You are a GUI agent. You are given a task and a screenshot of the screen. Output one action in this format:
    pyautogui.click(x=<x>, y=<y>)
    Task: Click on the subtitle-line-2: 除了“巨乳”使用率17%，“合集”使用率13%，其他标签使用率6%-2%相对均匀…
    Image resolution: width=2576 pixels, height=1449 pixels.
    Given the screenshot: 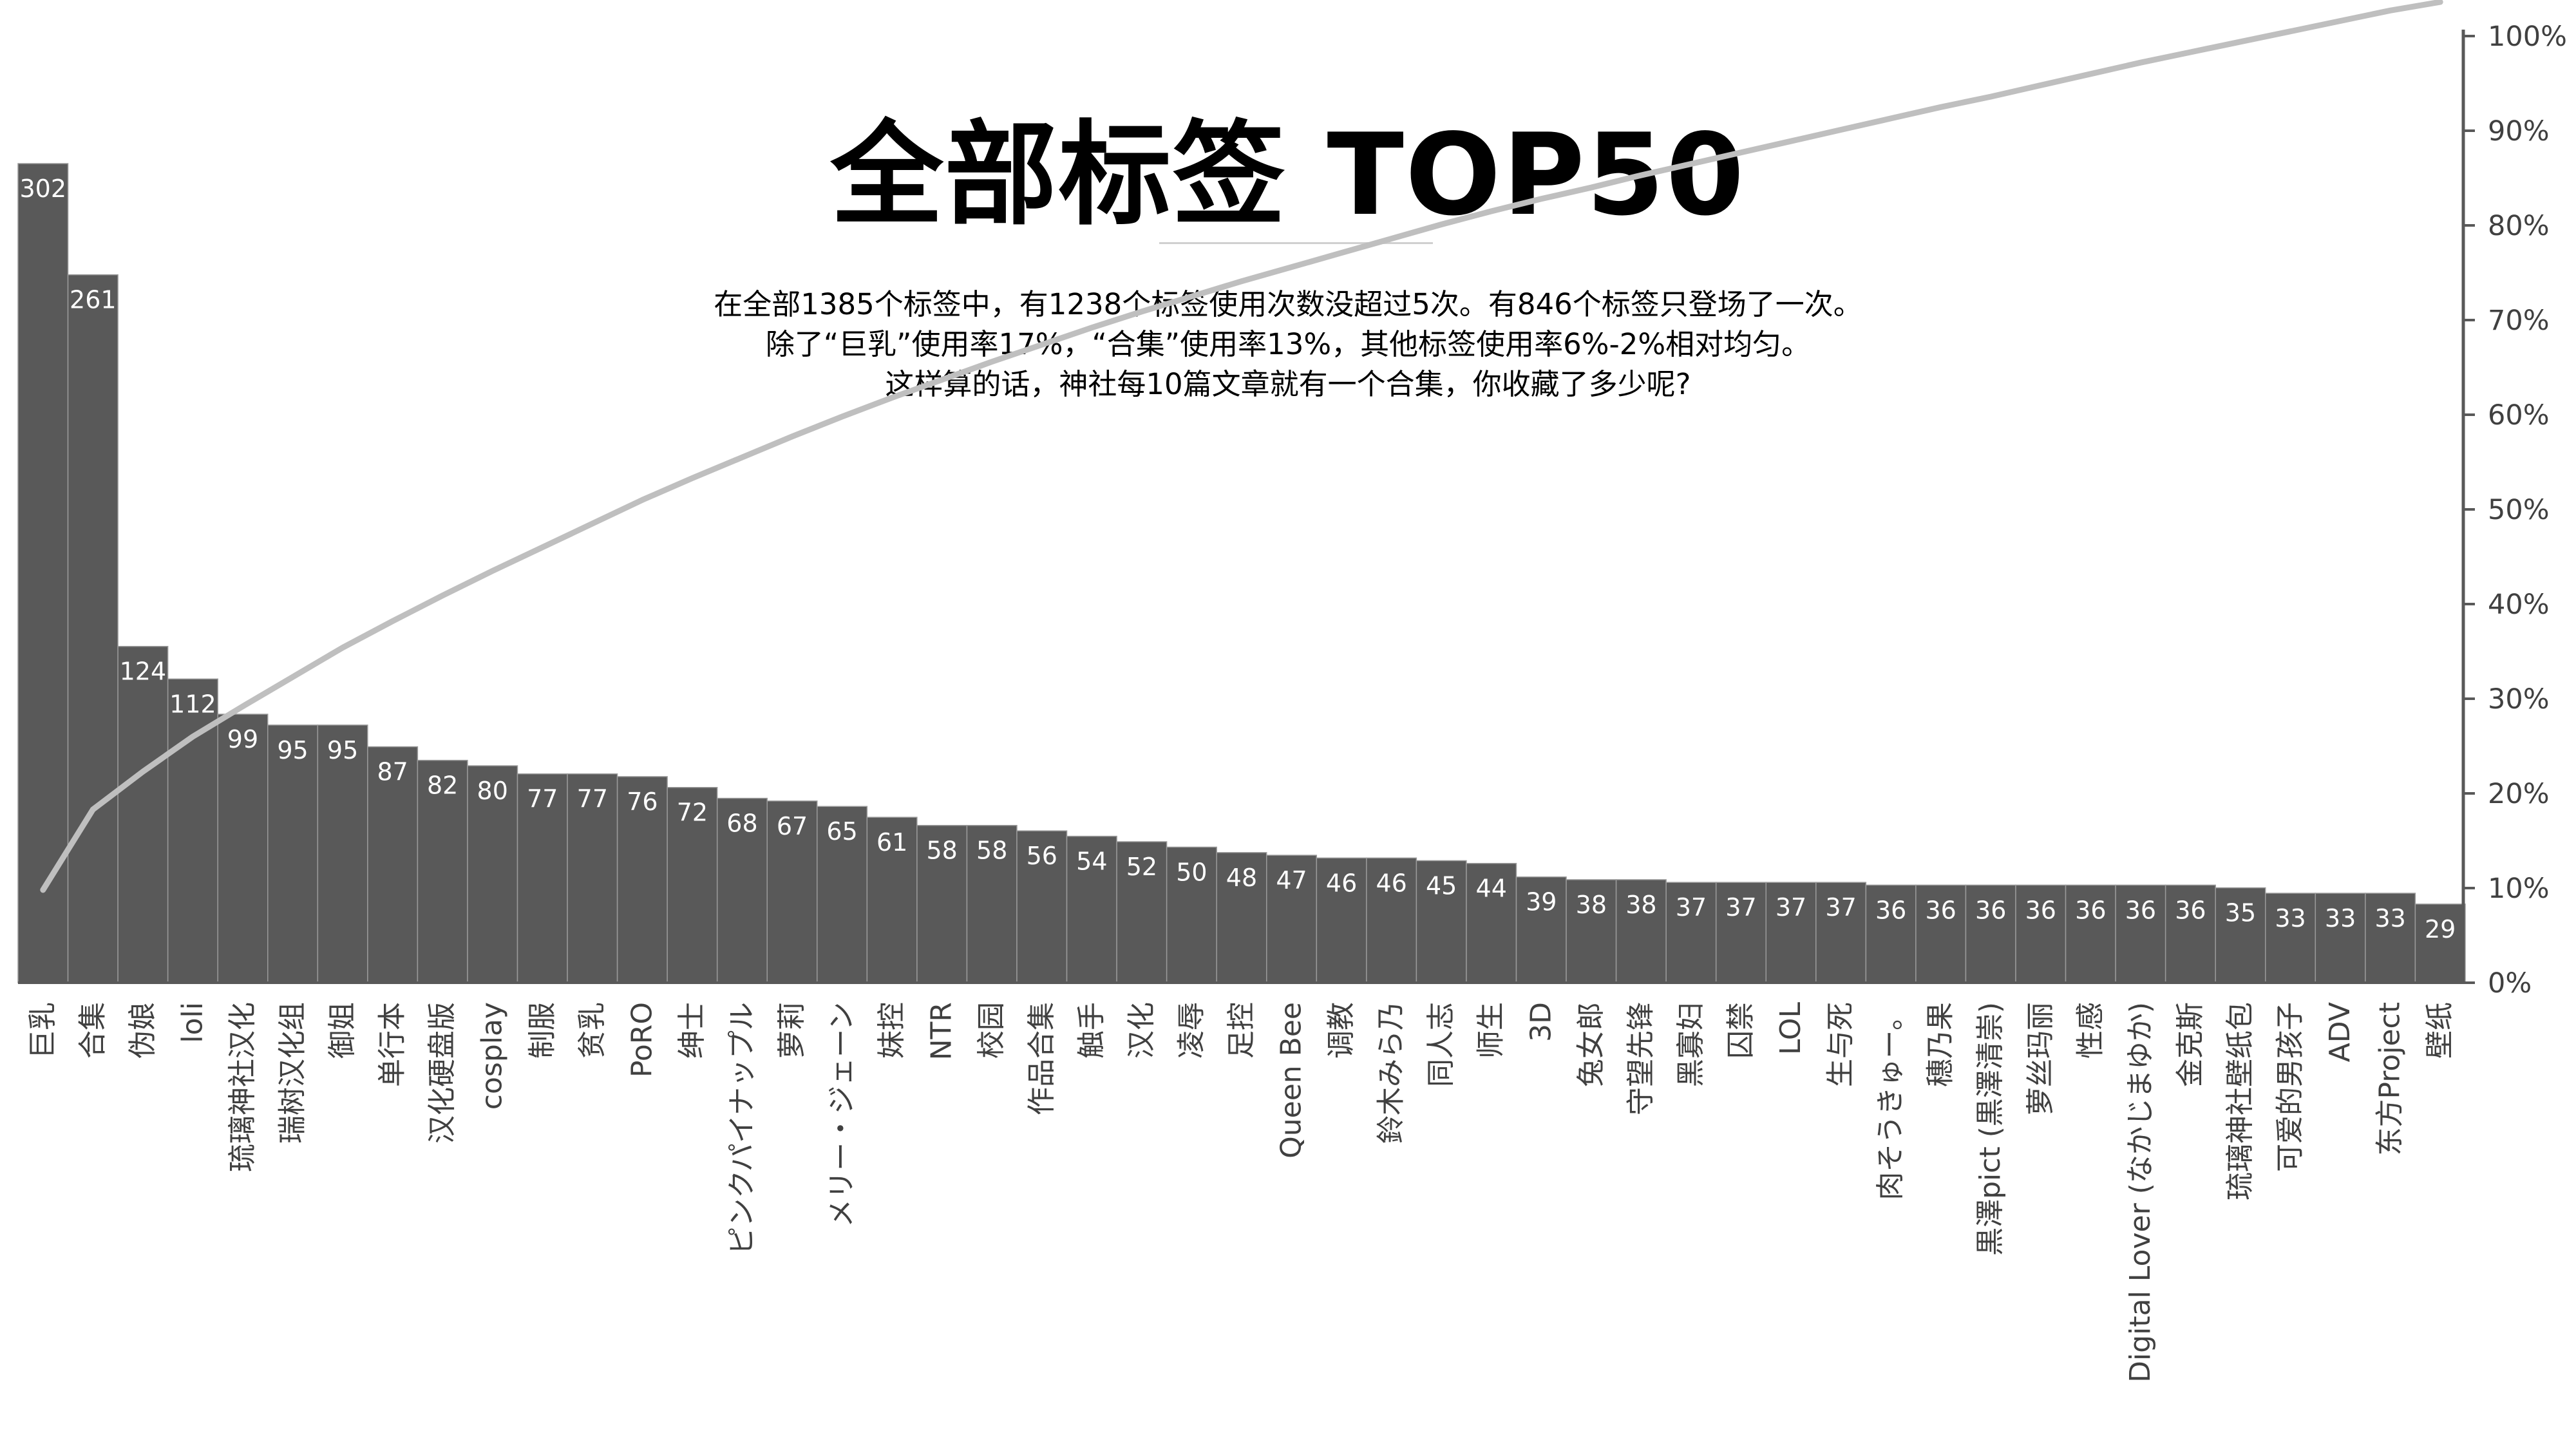 What is the action you would take?
    pyautogui.click(x=1288, y=344)
    